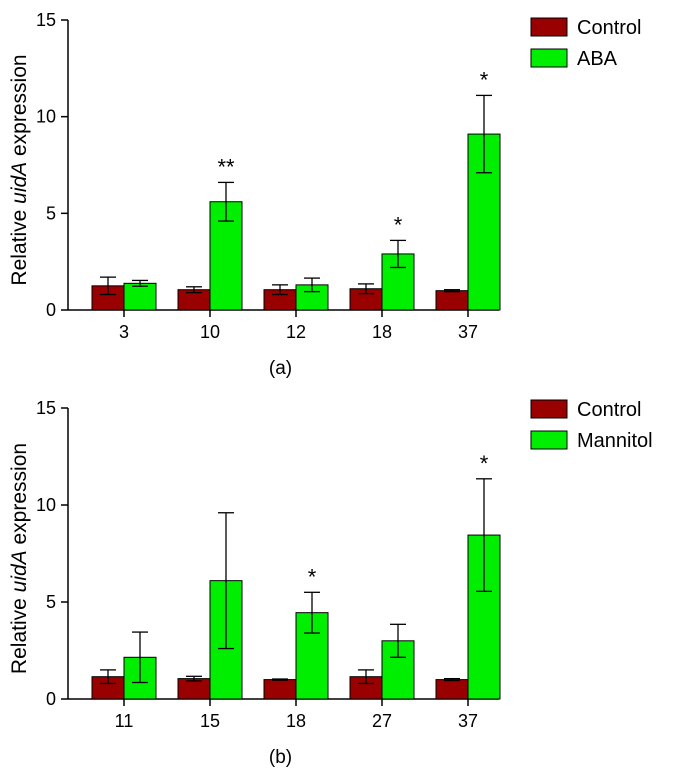 This screenshot has height=771, width=673. Describe the element at coordinates (585, 43) in the screenshot. I see `legend: Control ABA` at that location.